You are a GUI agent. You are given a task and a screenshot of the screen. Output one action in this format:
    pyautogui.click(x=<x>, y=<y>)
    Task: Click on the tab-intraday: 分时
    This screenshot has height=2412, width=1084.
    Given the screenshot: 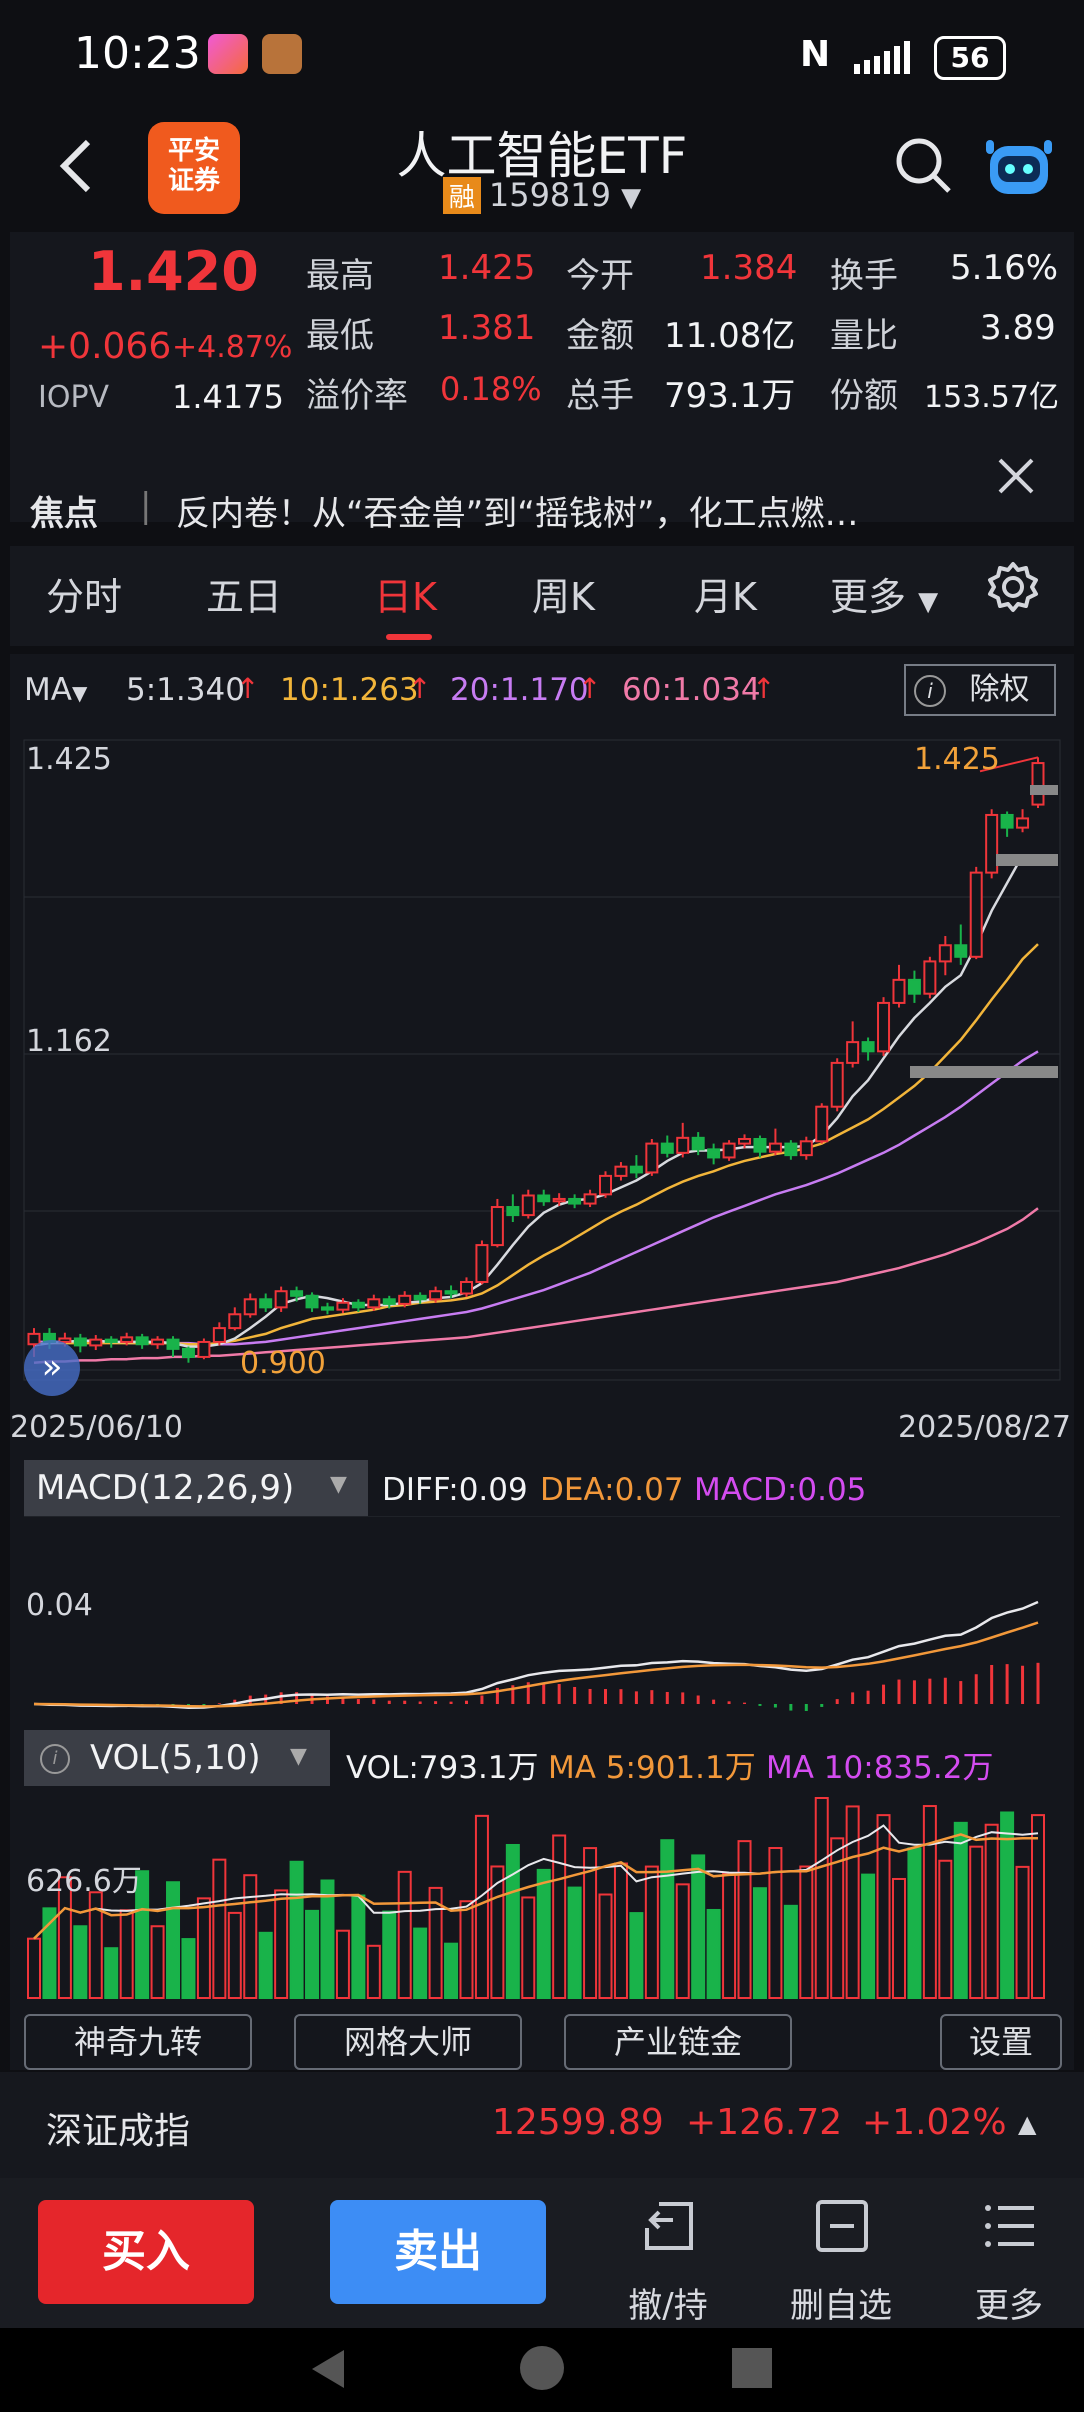 What is the action you would take?
    pyautogui.click(x=84, y=597)
    